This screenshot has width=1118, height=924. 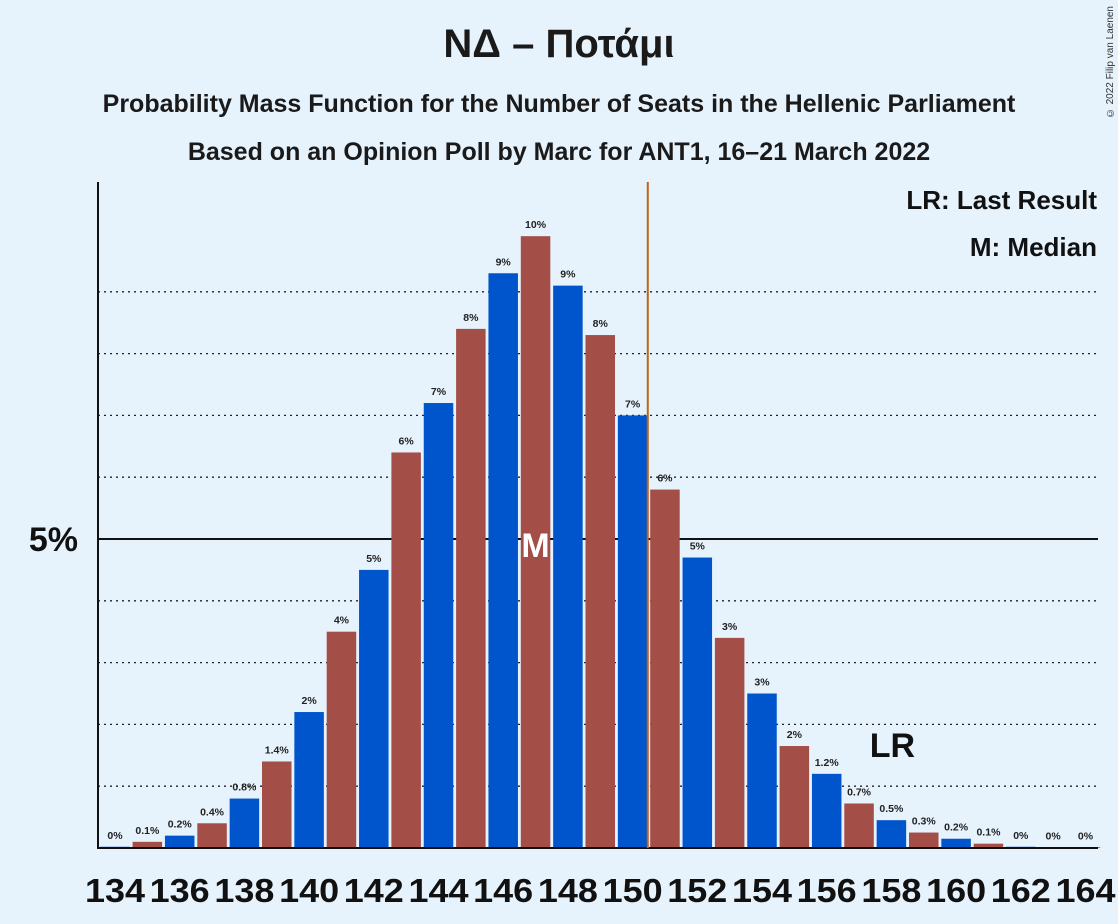 What do you see at coordinates (535, 546) in the screenshot?
I see `median-marker: M` at bounding box center [535, 546].